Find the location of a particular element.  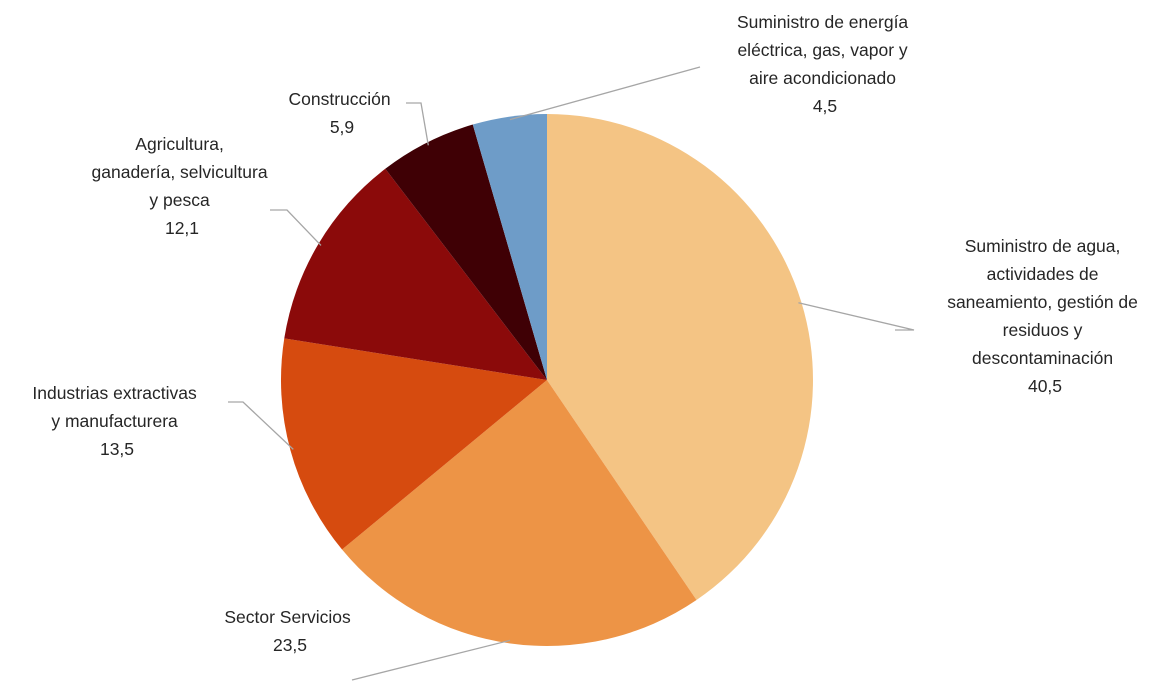

slice-label-line: residuos y is located at coordinates (1043, 330).